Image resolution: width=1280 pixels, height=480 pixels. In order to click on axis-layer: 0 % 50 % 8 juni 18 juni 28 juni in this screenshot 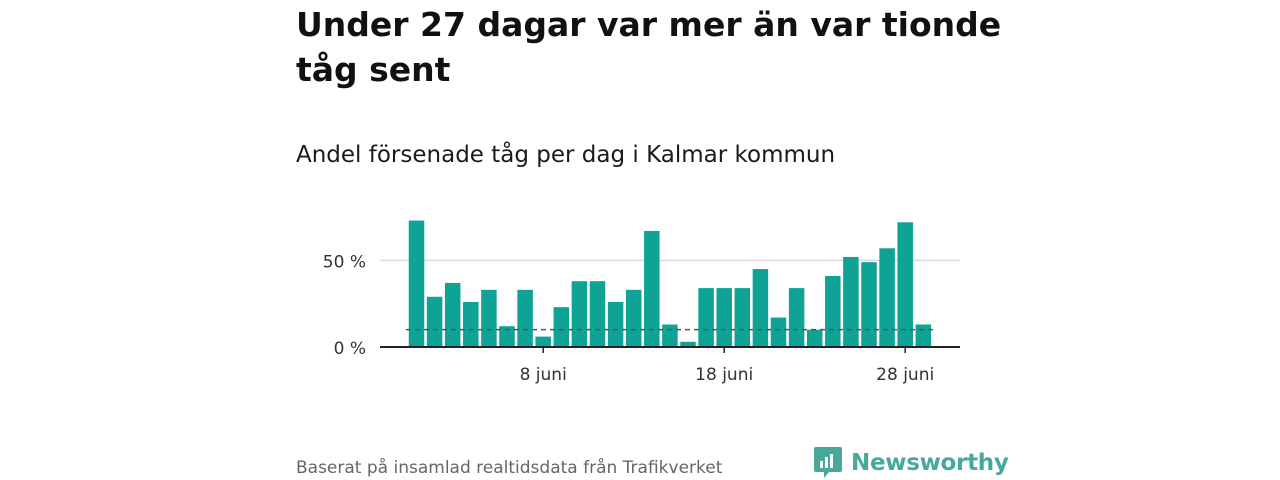, I will do `click(641, 318)`.